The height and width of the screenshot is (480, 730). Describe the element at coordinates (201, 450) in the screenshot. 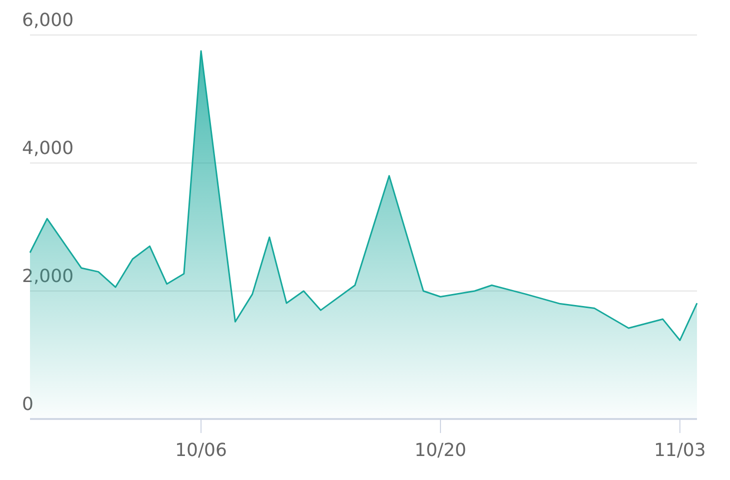

I see `x-tick-label: 10/06` at that location.